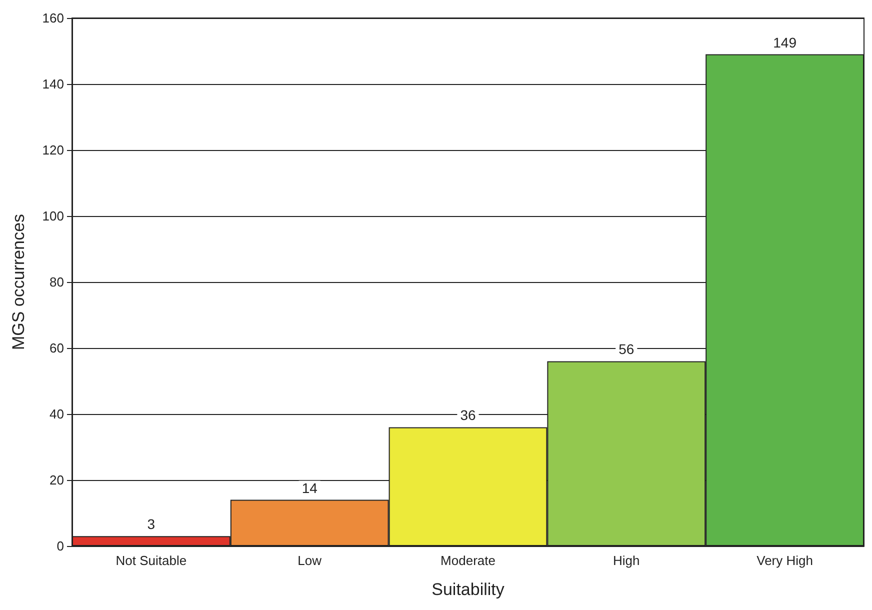 This screenshot has width=872, height=610. Describe the element at coordinates (151, 560) in the screenshot. I see `x-tick-label: Not Suitable` at that location.